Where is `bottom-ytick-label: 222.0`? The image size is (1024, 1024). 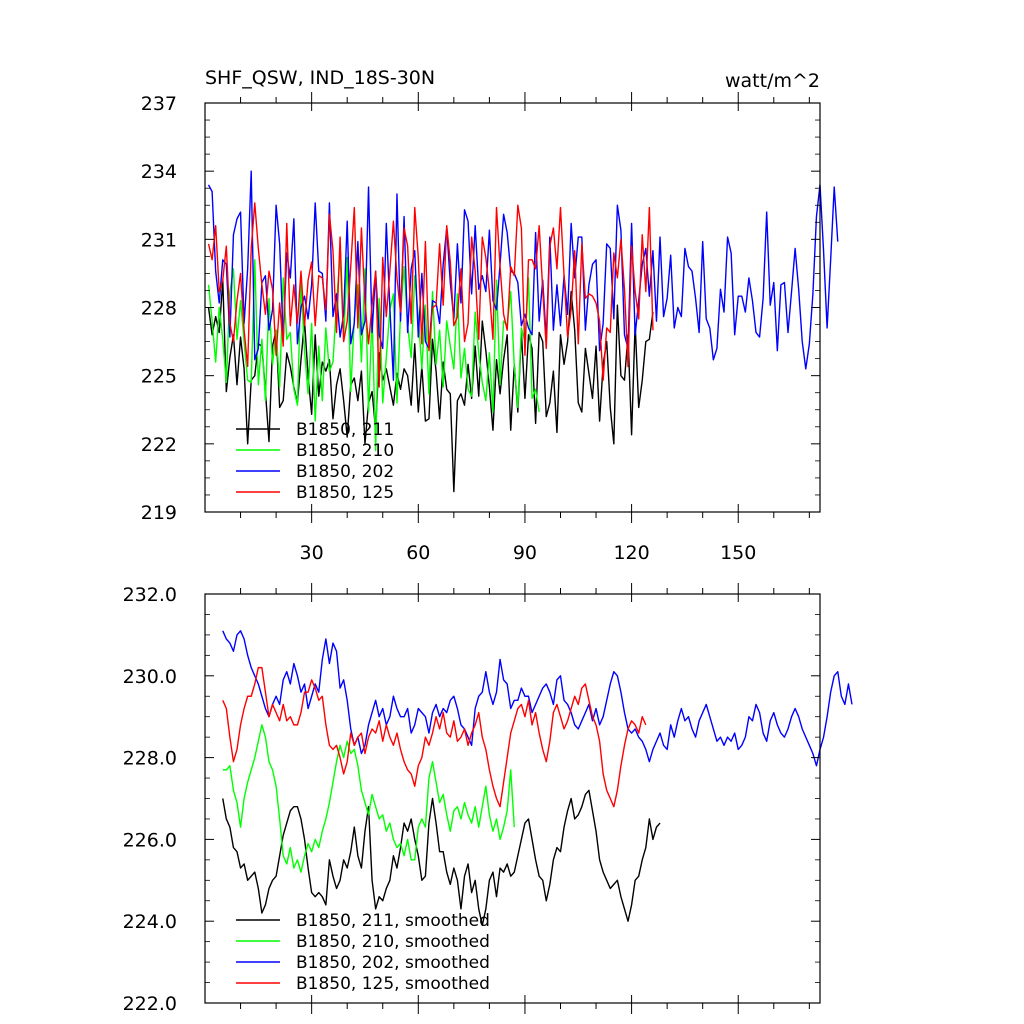
bottom-ytick-label: 222.0 is located at coordinates (150, 1004).